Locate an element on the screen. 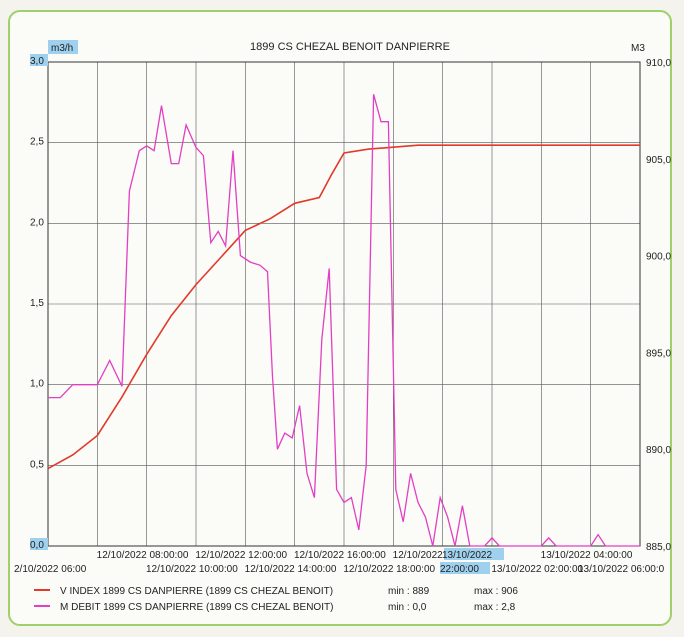  left-tick-label: 1,5 is located at coordinates (37, 303).